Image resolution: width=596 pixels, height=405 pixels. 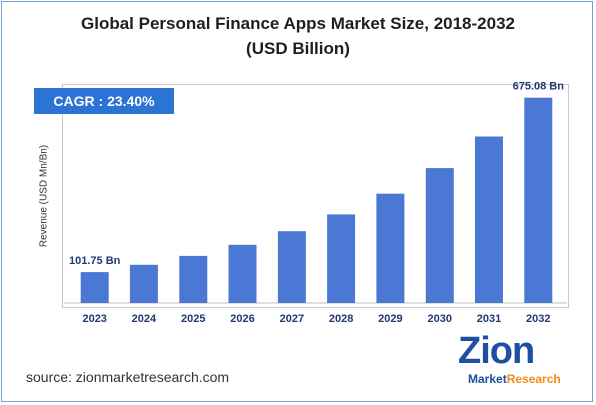 What do you see at coordinates (291, 267) in the screenshot?
I see `bar-2027` at bounding box center [291, 267].